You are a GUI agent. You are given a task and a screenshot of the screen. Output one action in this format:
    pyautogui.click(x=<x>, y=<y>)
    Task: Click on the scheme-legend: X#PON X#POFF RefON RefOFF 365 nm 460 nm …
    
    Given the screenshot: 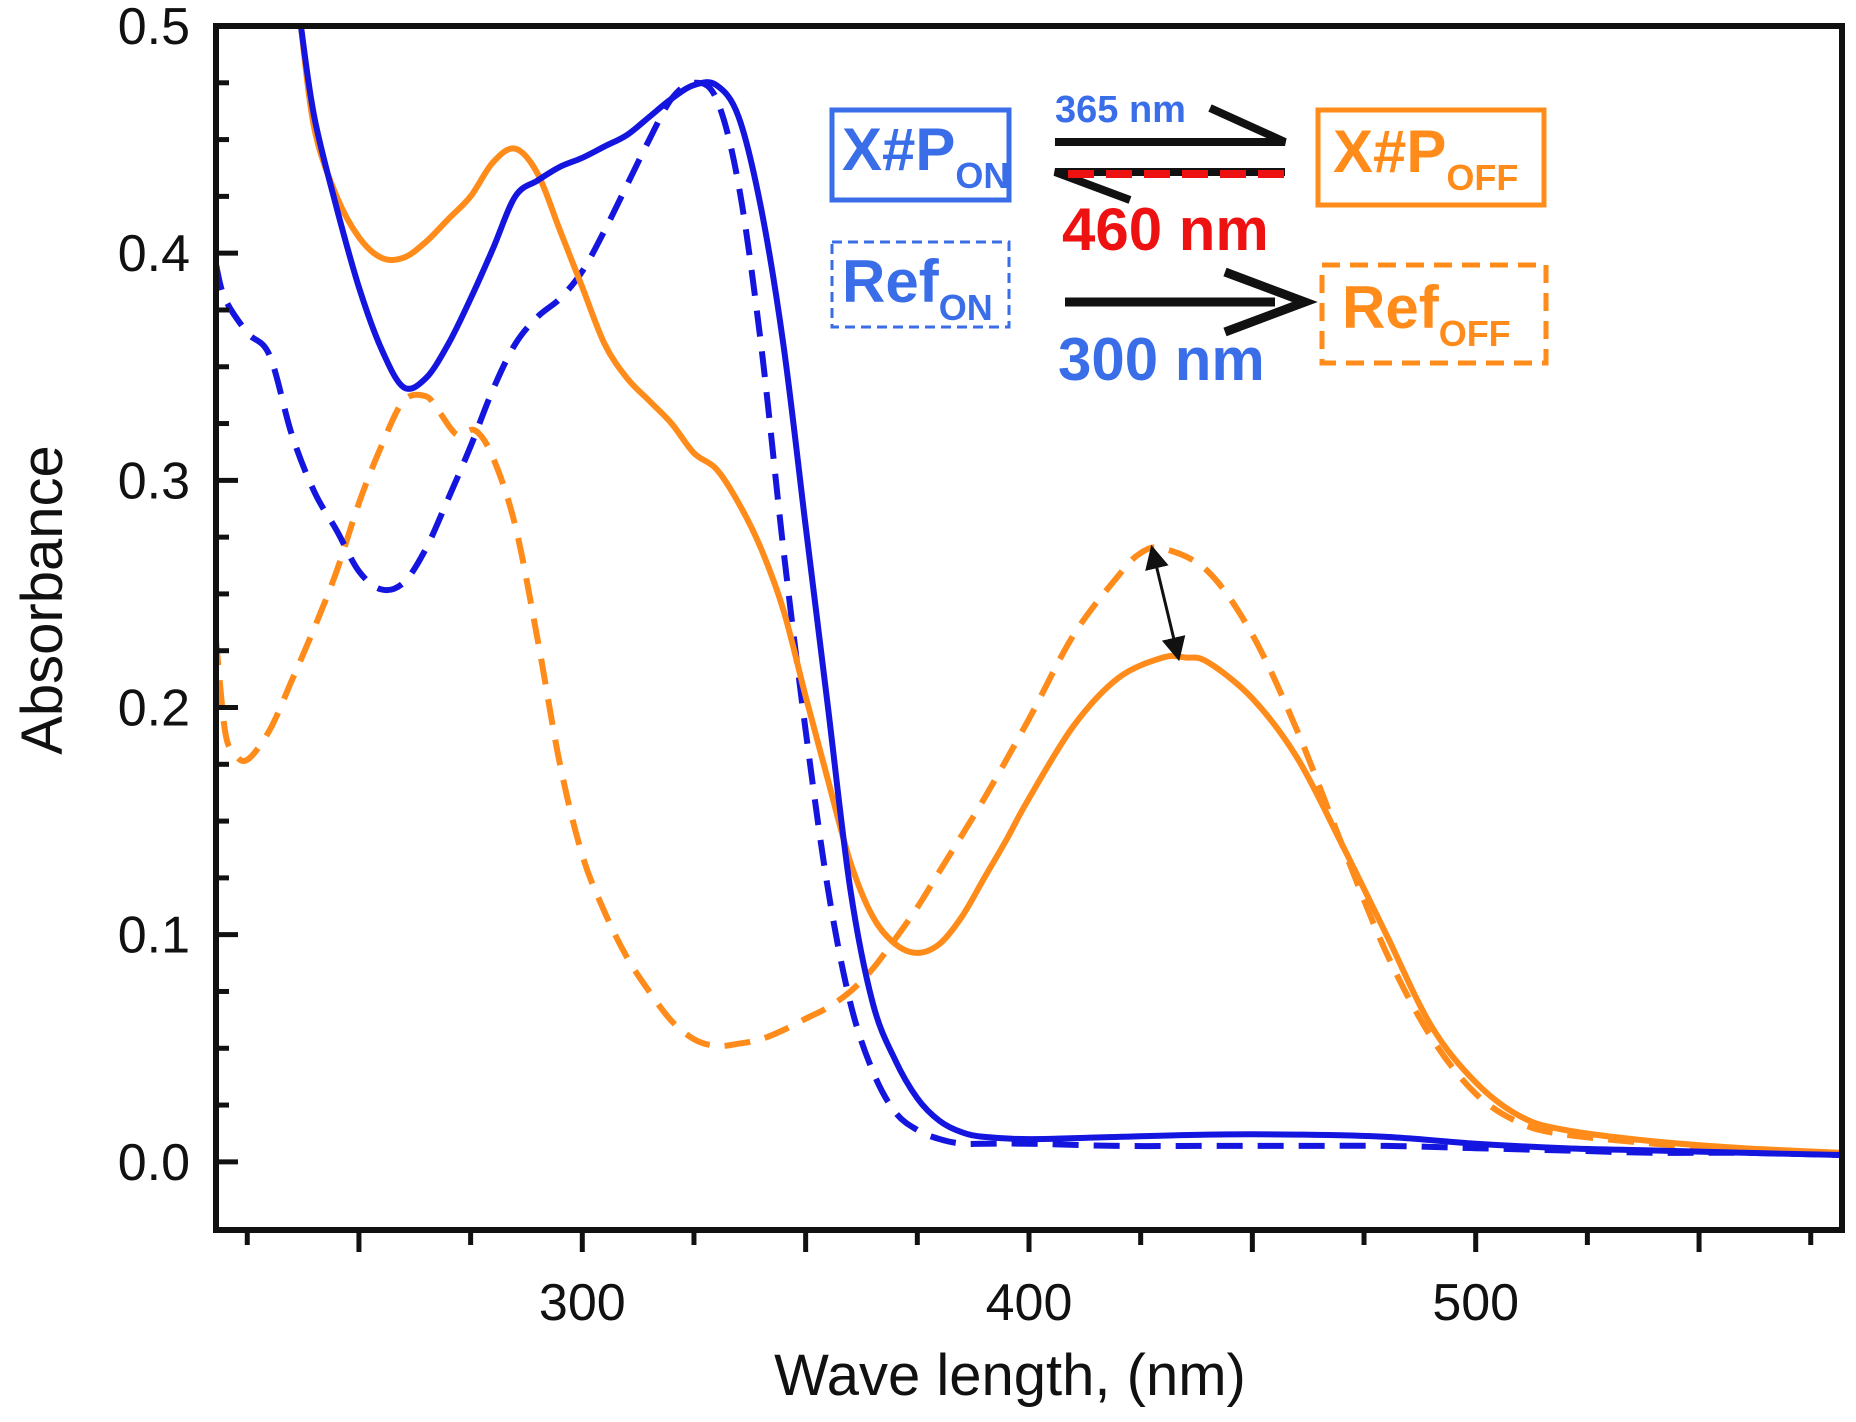 What is the action you would take?
    pyautogui.click(x=1189, y=241)
    